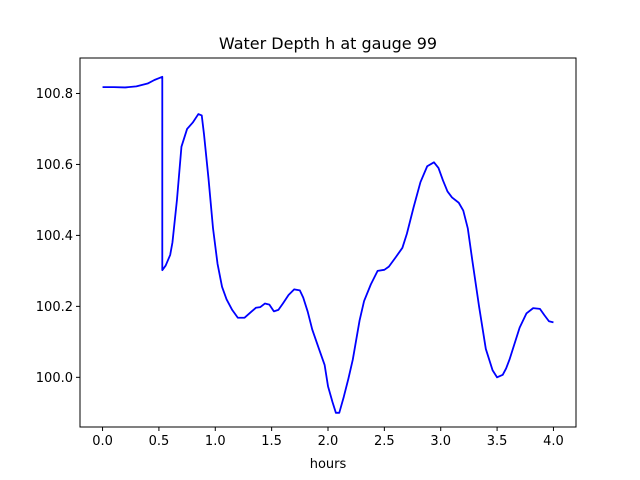 The width and height of the screenshot is (640, 480). Describe the element at coordinates (384, 441) in the screenshot. I see `x-tick-label: 2.5` at that location.